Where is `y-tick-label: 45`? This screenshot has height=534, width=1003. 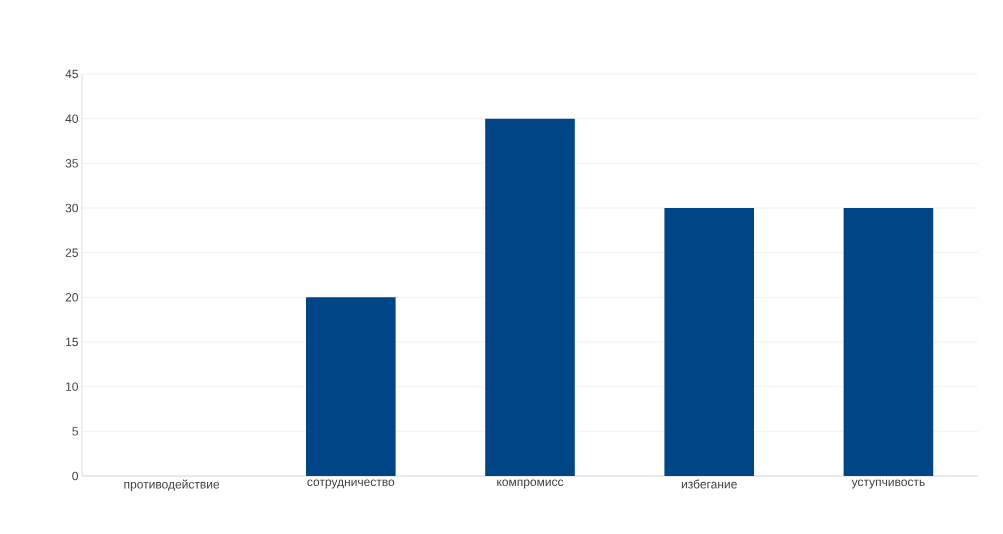
y-tick-label: 45 is located at coordinates (71, 74).